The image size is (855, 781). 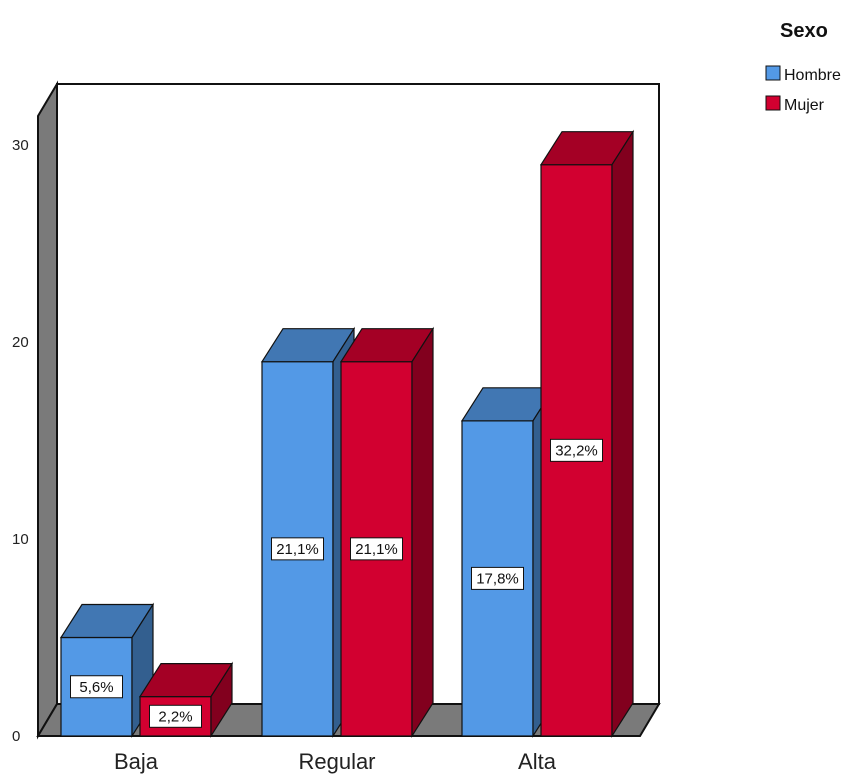 I want to click on category-labels: Baja Regular Alta, so click(x=335, y=761).